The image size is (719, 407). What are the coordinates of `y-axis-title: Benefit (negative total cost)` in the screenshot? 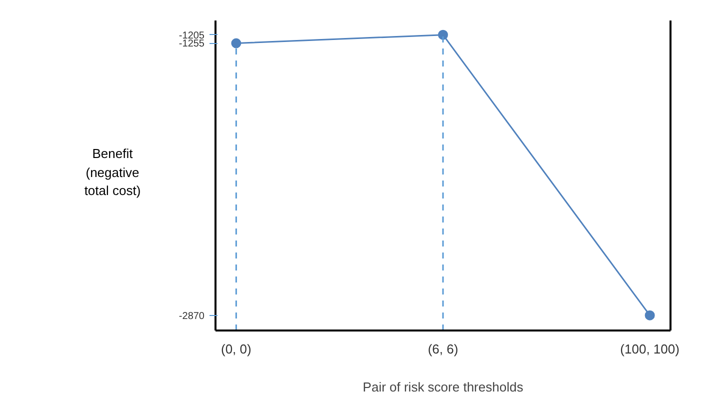 It's located at (112, 172).